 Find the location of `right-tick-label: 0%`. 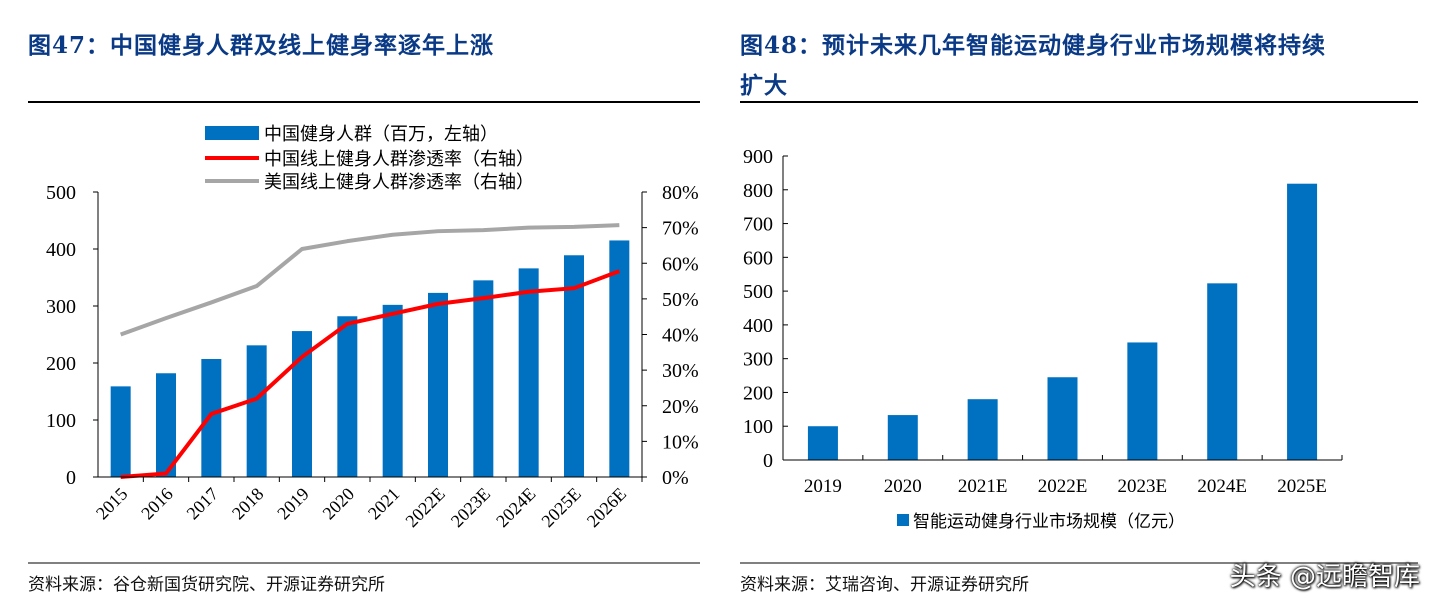

right-tick-label: 0% is located at coordinates (675, 478).